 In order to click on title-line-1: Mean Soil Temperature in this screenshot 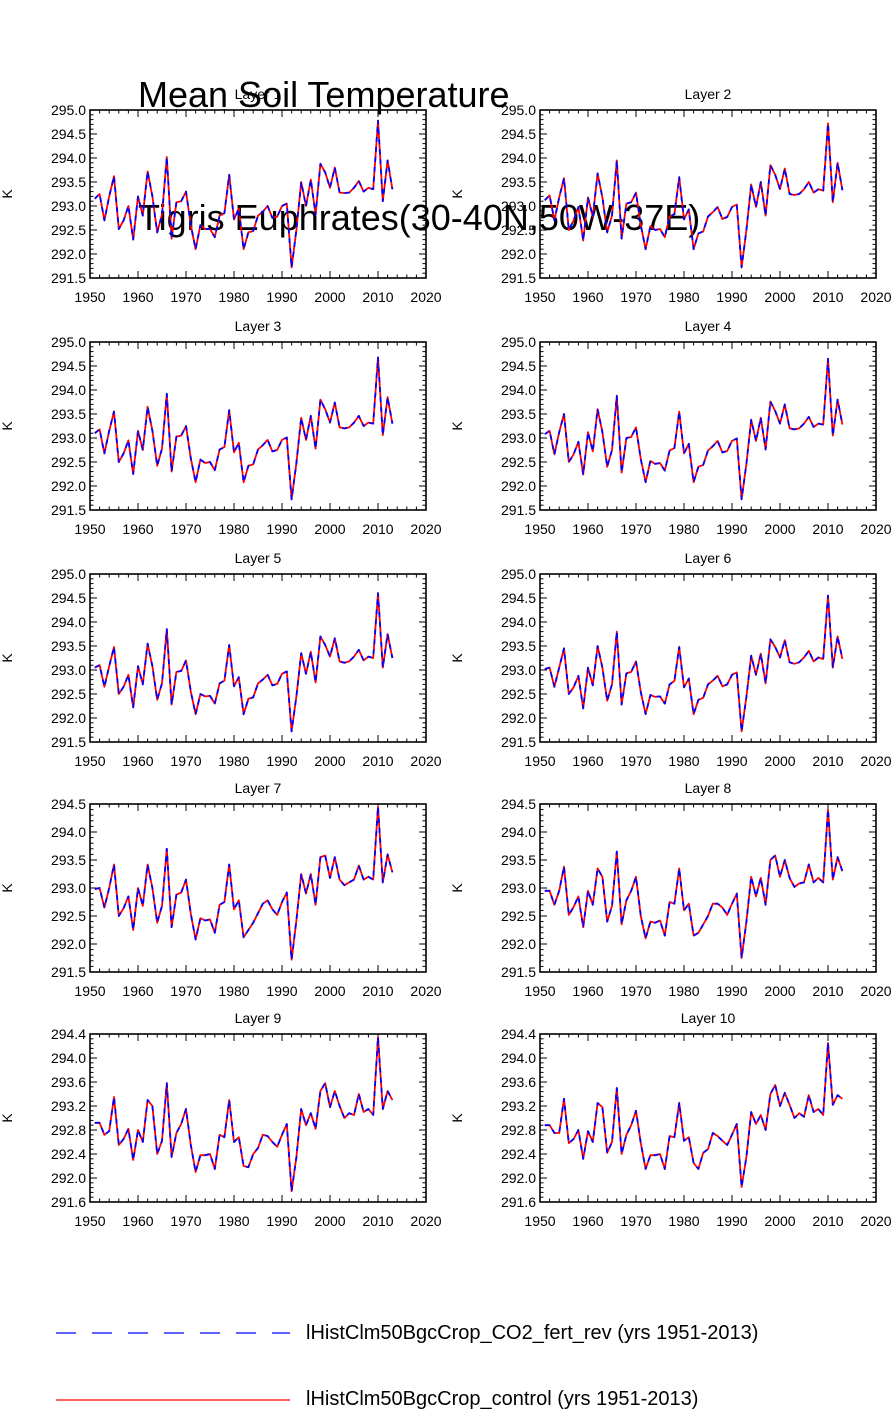, I will do `click(324, 94)`.